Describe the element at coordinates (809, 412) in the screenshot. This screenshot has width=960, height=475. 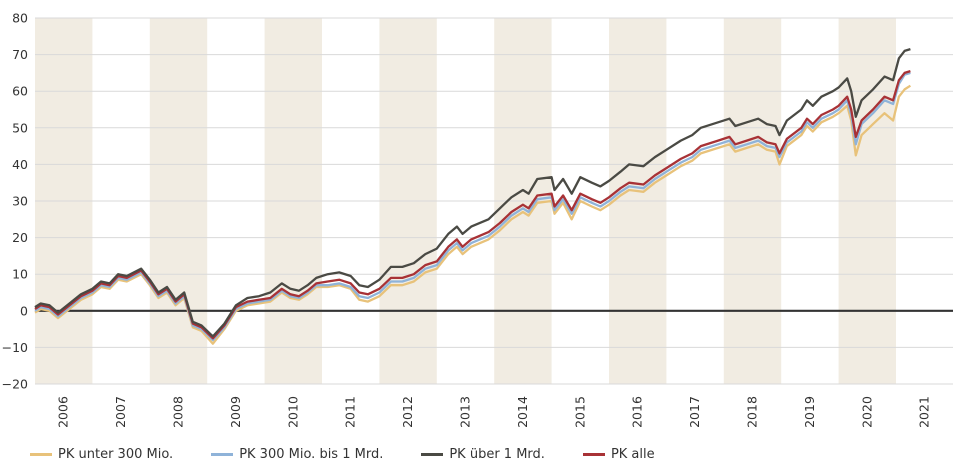
I see `x-tick-label: 2019` at that location.